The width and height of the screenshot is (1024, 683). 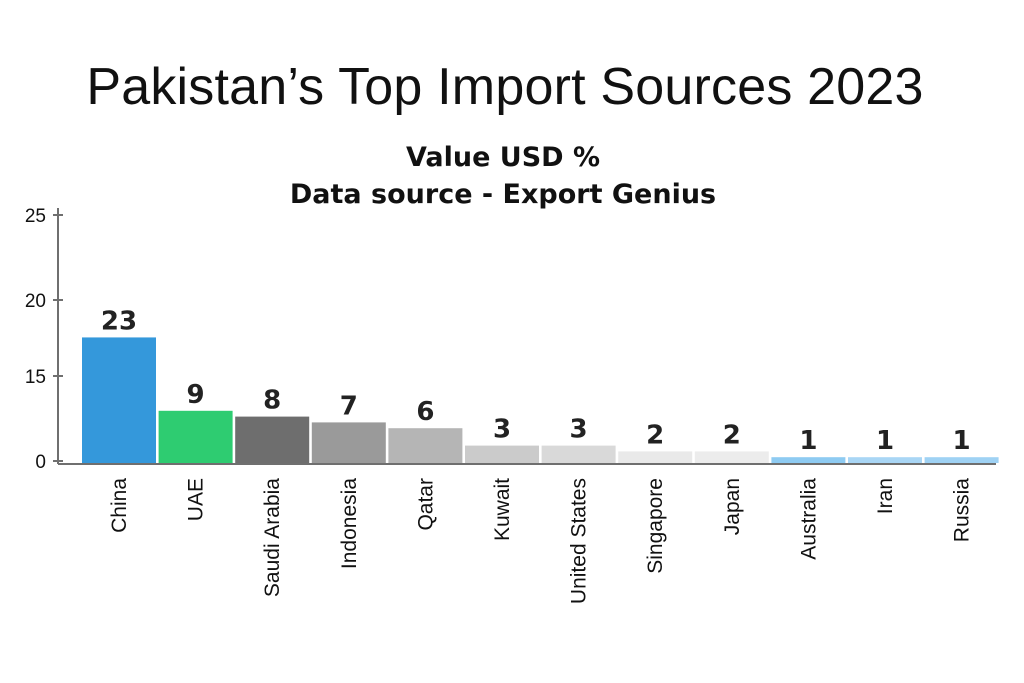 I want to click on bar-china, so click(x=119, y=400).